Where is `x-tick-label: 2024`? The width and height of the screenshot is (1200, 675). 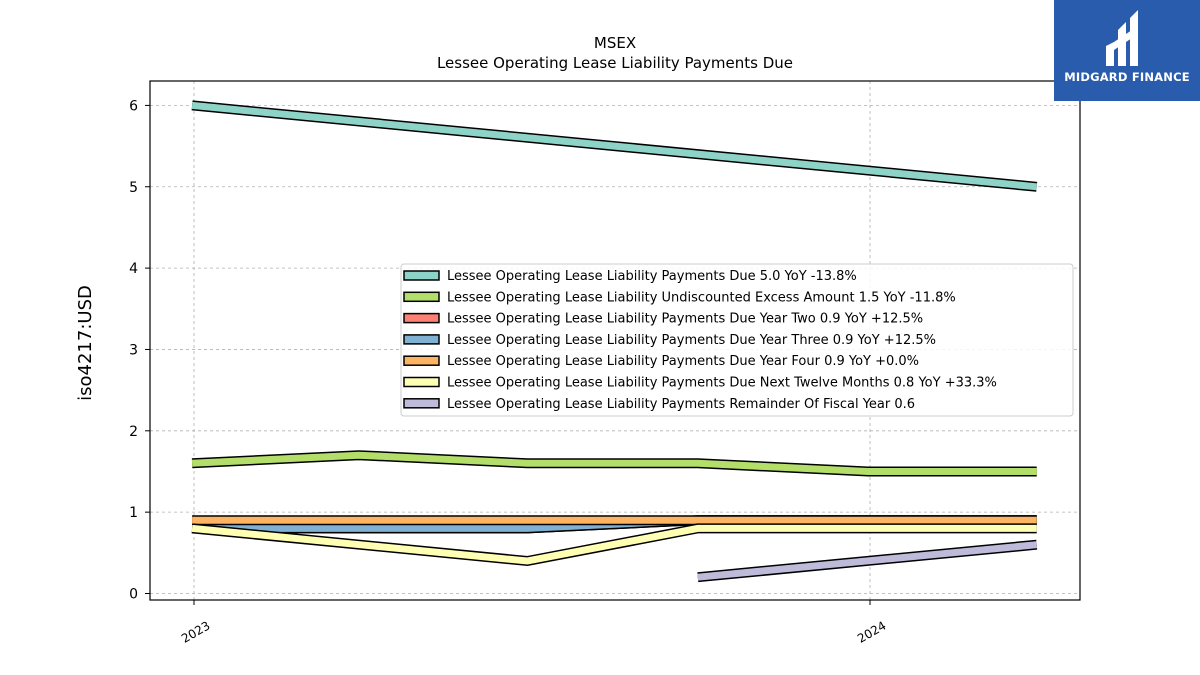
x-tick-label: 2024 is located at coordinates (871, 631).